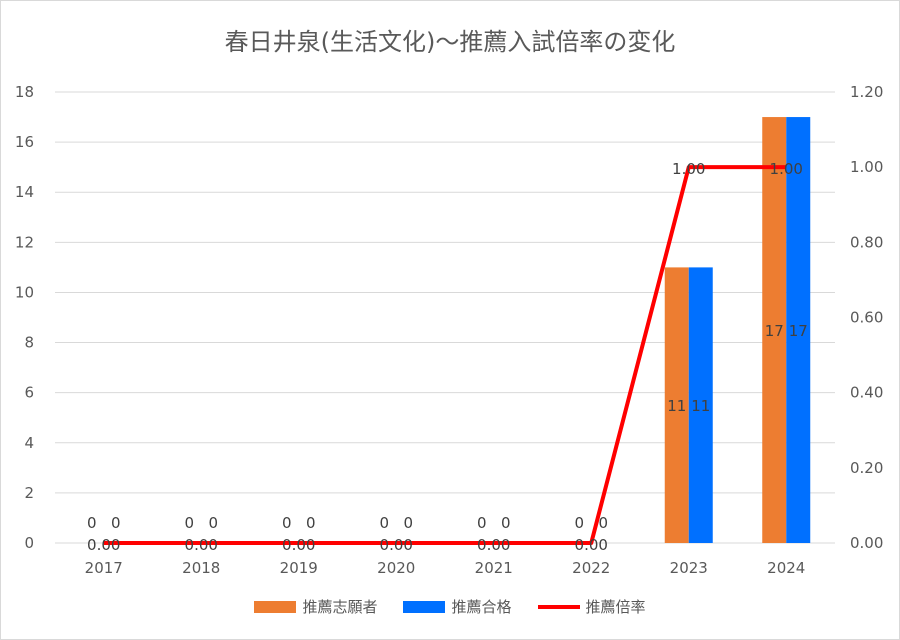  I want to click on y-right-tick-label: 1.00, so click(866, 167).